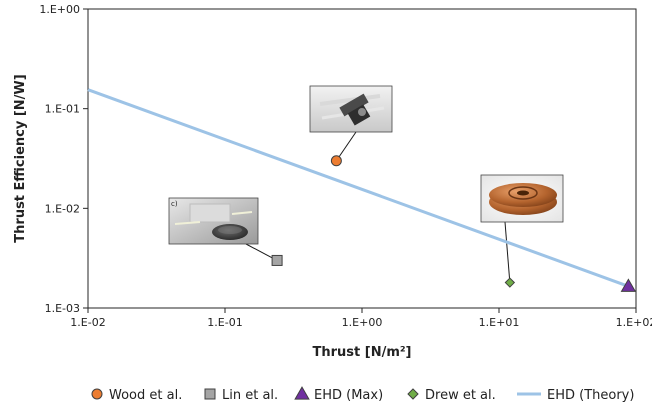  What do you see at coordinates (20, 158) in the screenshot?
I see `y-axis-title: Thrust Efficiency [N/W]` at bounding box center [20, 158].